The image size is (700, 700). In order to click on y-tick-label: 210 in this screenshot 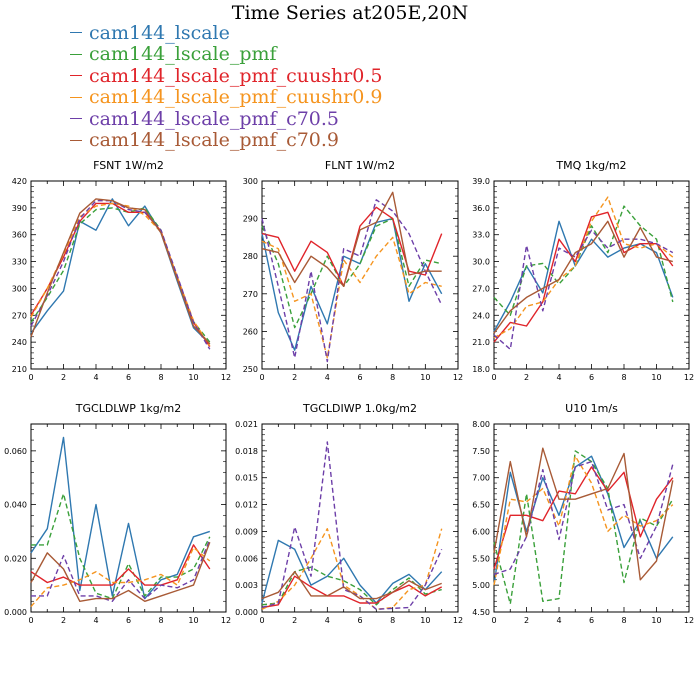, I will do `click(19, 369)`.